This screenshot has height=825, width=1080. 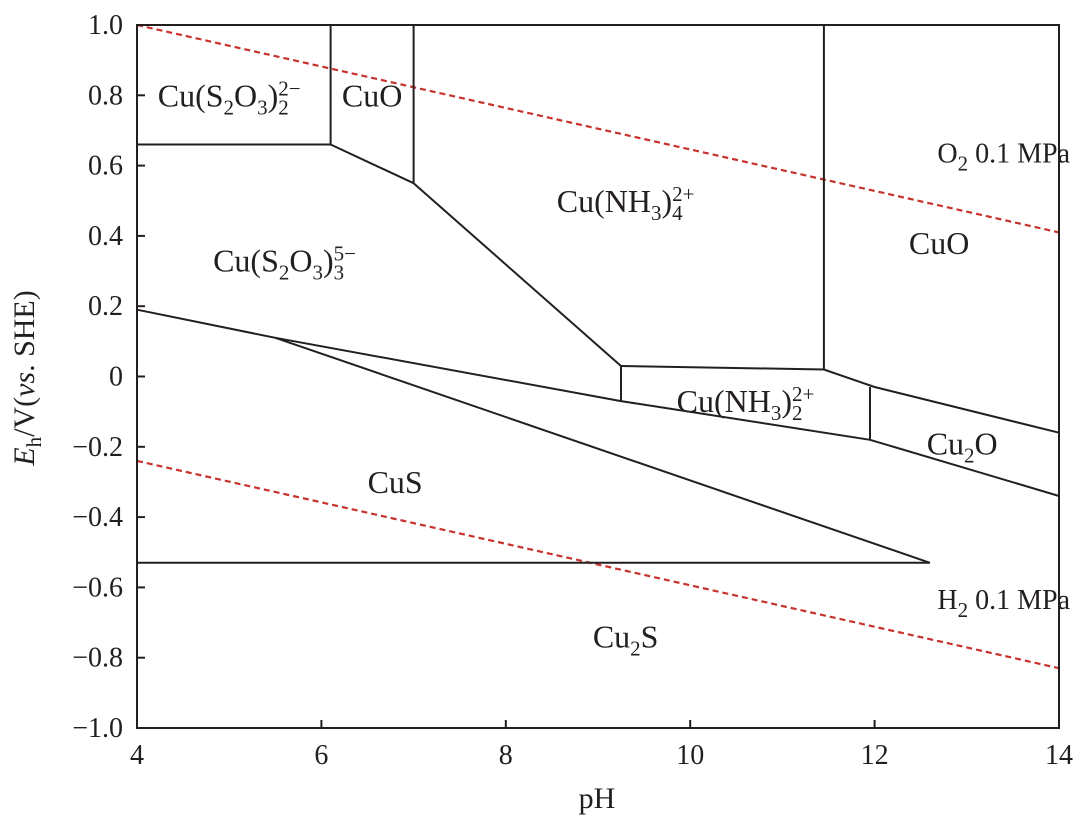 What do you see at coordinates (372, 164) in the screenshot?
I see `boundary-cuo-upper-bottom` at bounding box center [372, 164].